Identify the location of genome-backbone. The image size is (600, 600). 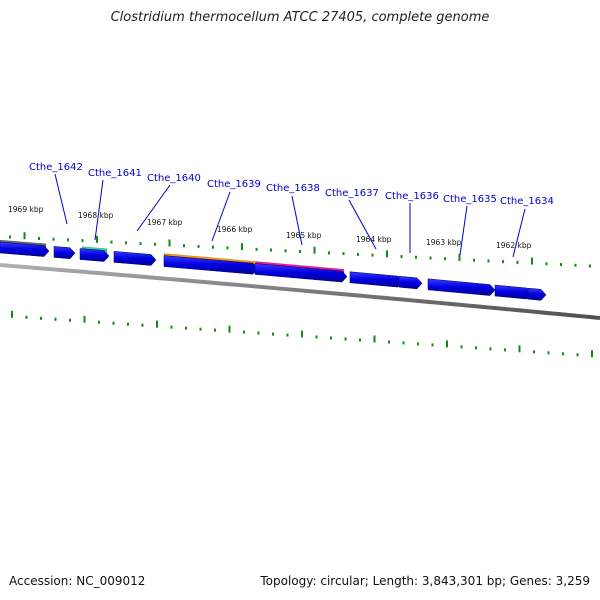
(300, 291).